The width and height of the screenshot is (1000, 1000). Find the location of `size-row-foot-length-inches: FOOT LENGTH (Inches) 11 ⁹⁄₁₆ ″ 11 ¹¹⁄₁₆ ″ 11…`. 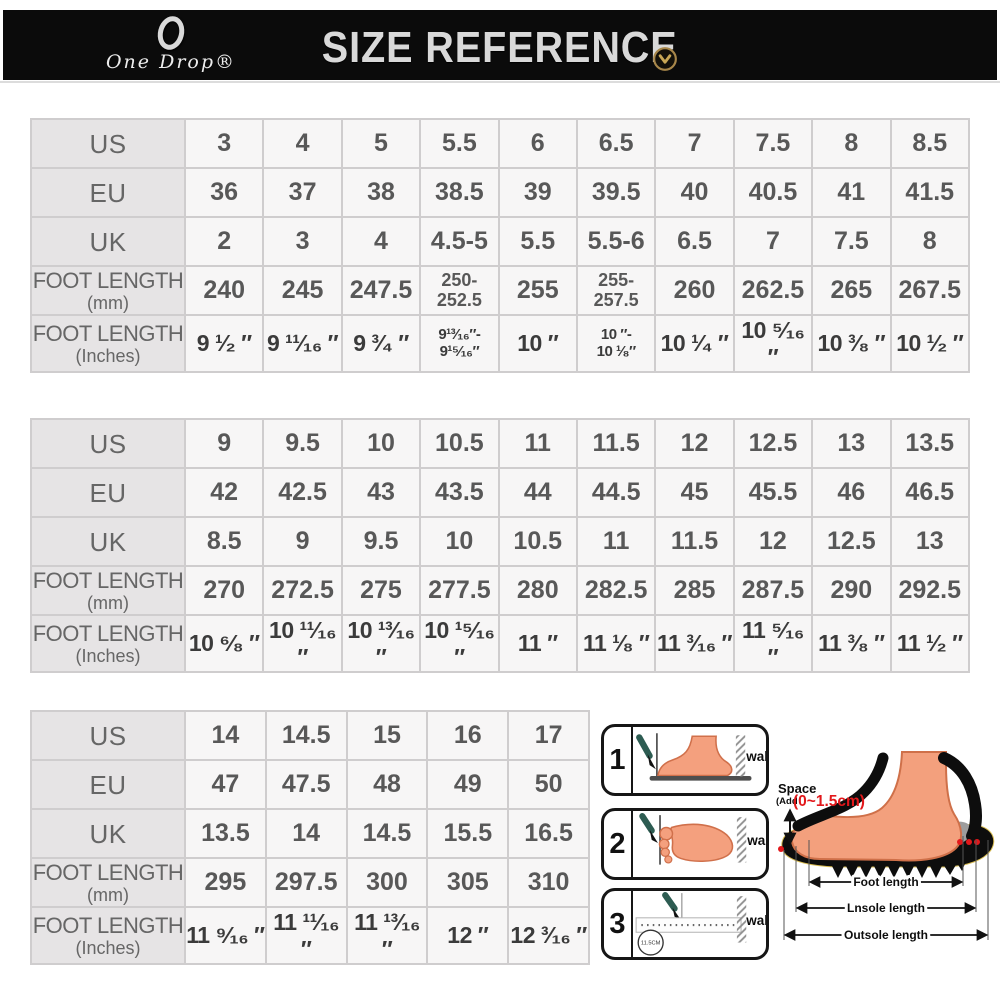

size-row-foot-length-inches: FOOT LENGTH (Inches) 11 ⁹⁄₁₆ ″ 11 ¹¹⁄₁₆ ″ 11… is located at coordinates (310, 935).